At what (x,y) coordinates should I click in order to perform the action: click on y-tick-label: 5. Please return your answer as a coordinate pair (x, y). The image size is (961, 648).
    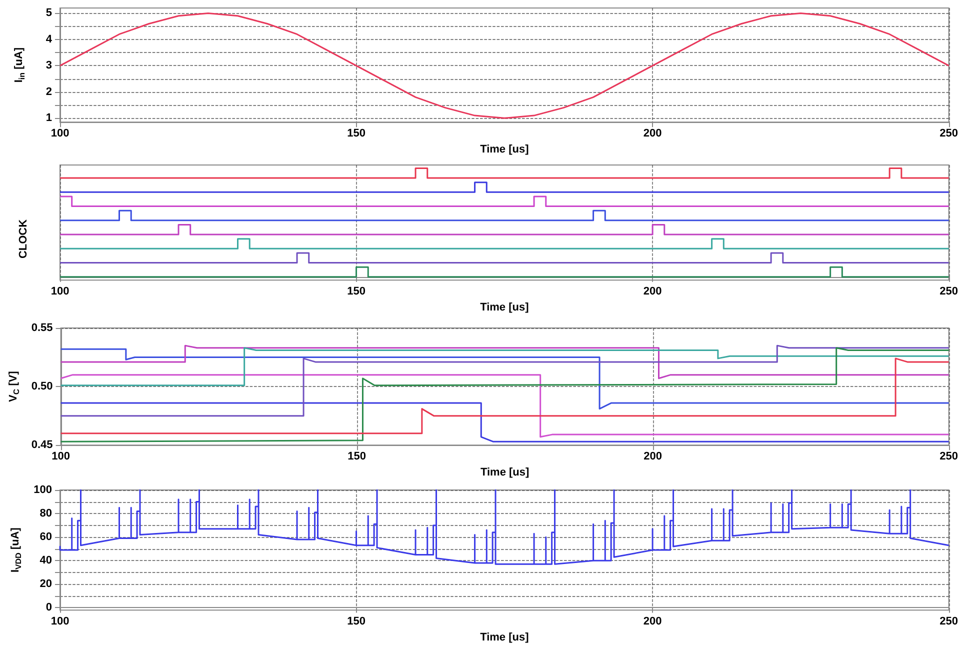
    Looking at the image, I should click on (49, 13).